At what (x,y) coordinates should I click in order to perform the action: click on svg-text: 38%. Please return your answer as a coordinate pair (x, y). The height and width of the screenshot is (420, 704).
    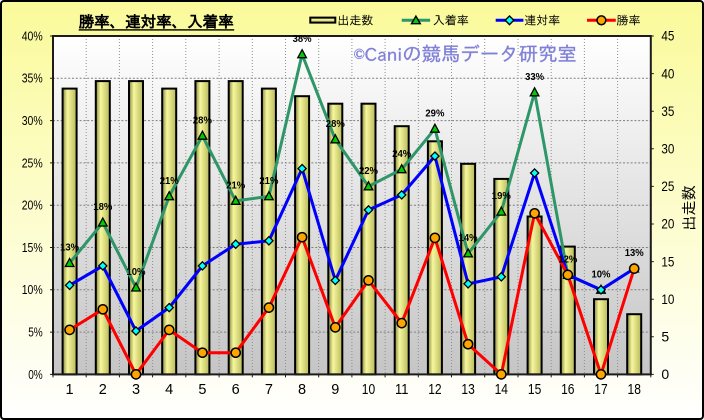
    Looking at the image, I should click on (303, 39).